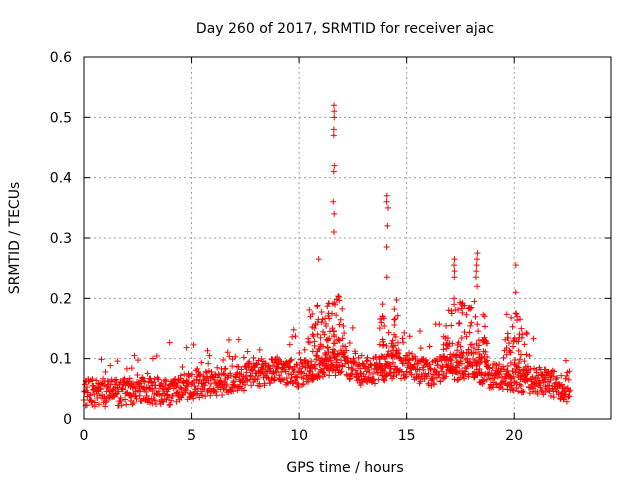 Image resolution: width=640 pixels, height=480 pixels. Describe the element at coordinates (61, 239) in the screenshot. I see `y-tick-label: 0.3` at that location.